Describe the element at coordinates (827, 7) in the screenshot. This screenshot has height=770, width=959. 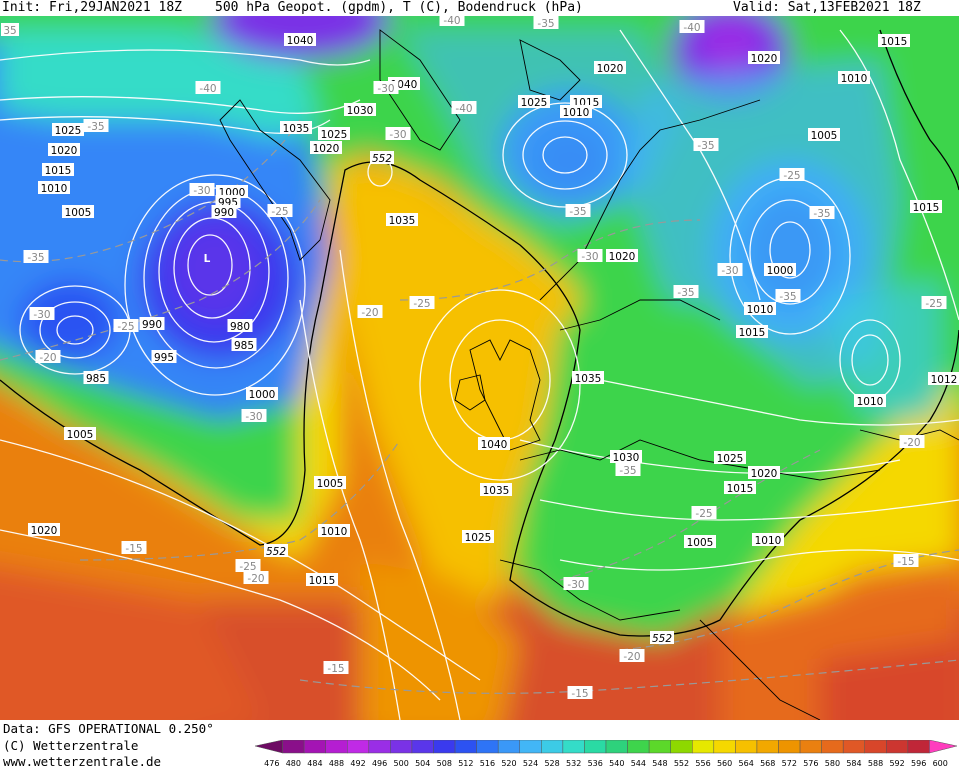
I see `valid-time: Valid: Sat,13FEB2021 18Z` at that location.